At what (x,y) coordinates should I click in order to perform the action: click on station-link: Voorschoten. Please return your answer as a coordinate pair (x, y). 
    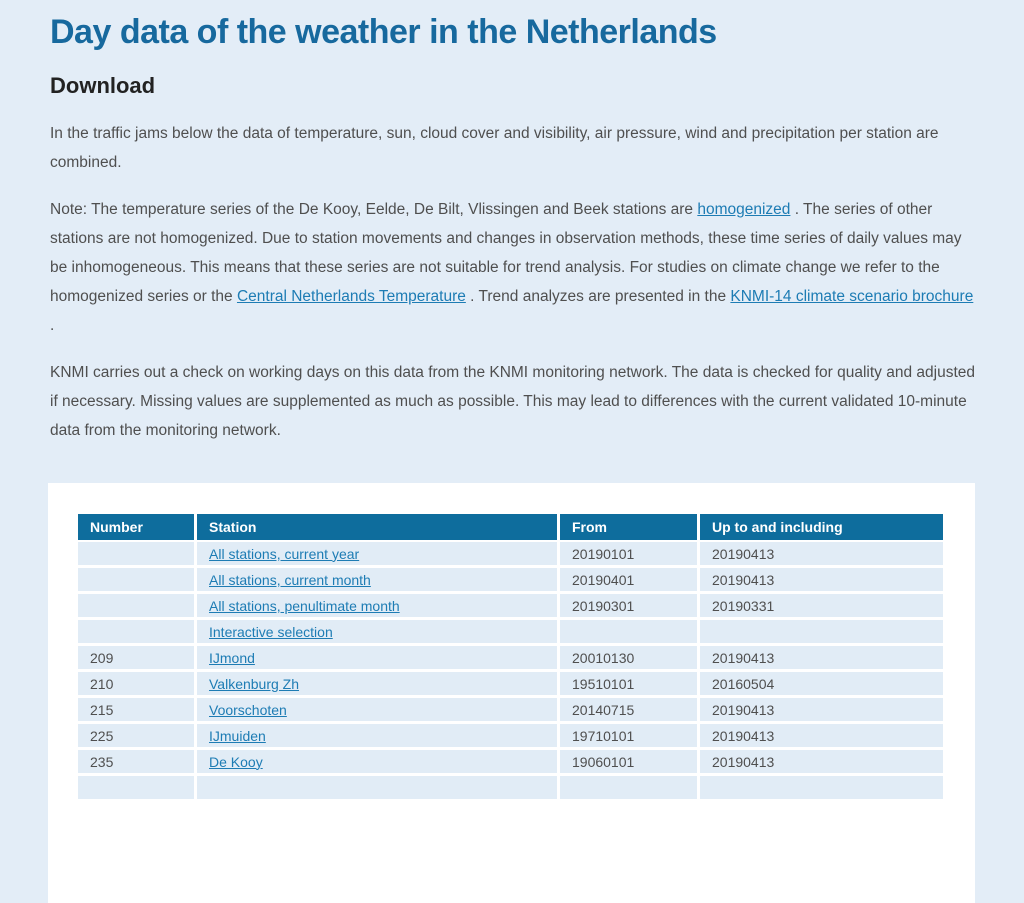
    Looking at the image, I should click on (248, 709).